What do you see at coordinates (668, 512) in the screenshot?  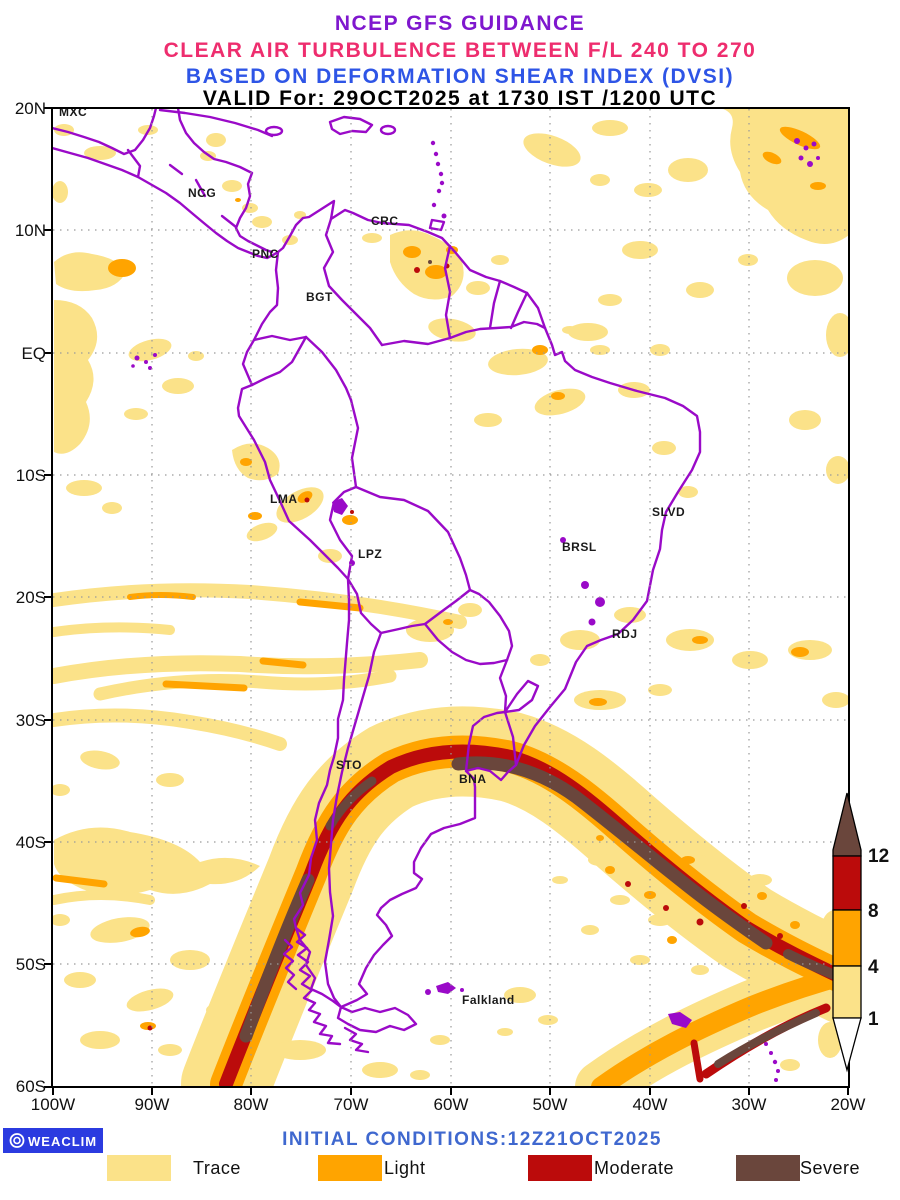 I see `station-label: SLVD` at bounding box center [668, 512].